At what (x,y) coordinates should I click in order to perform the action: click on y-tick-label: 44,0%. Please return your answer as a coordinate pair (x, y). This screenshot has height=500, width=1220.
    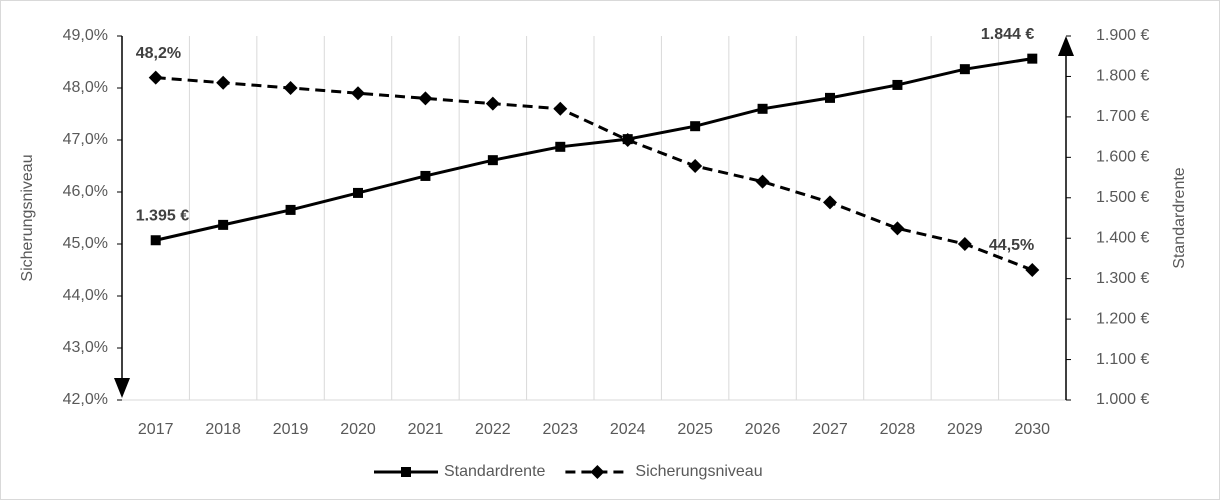
    Looking at the image, I should click on (85, 295).